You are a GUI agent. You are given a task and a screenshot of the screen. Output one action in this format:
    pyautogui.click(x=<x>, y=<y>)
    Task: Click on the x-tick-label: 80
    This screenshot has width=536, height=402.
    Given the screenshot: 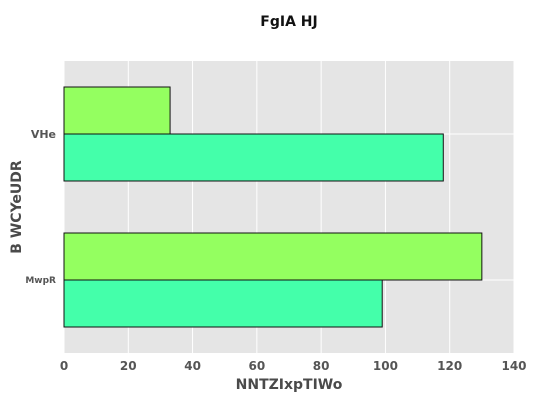 What is the action you would take?
    pyautogui.click(x=321, y=366)
    